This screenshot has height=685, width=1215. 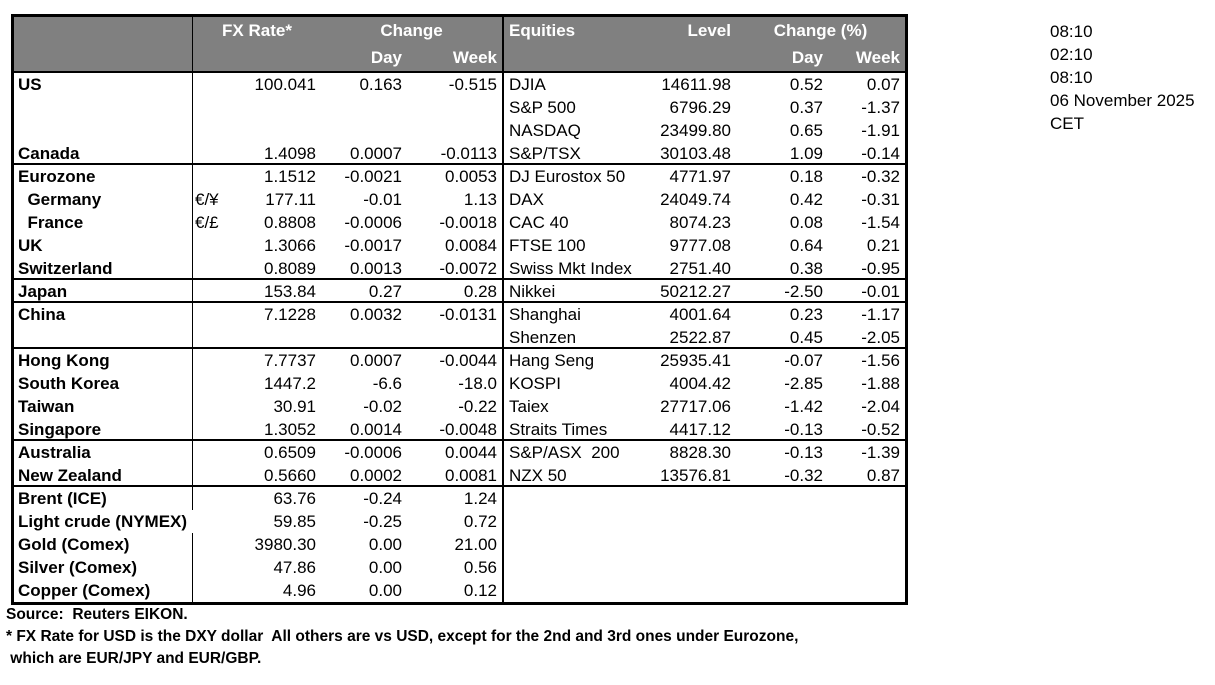 I want to click on header-eq-week: Week, so click(x=877, y=57).